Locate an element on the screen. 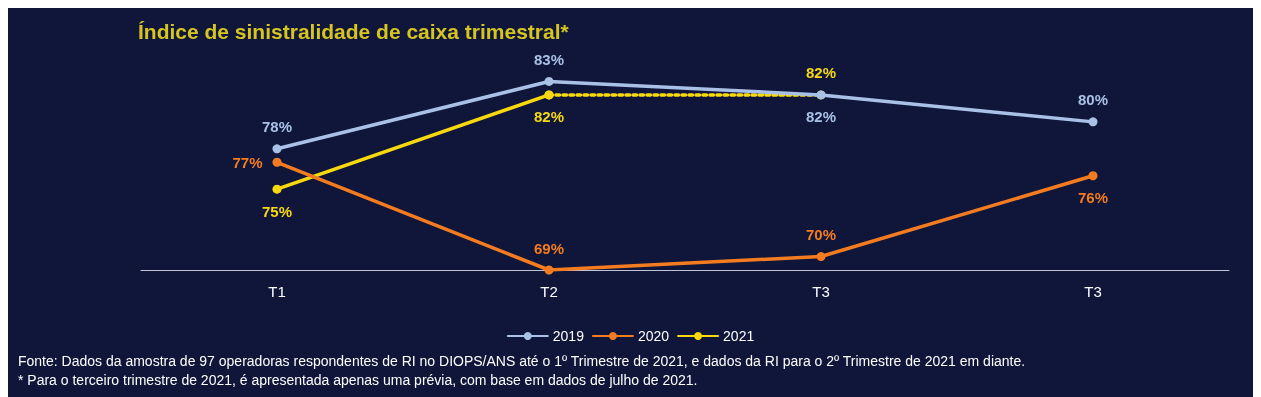 This screenshot has width=1261, height=397. source-note: Fonte: Dados da amostra de 97 operadoras respondentes de RI no DIOPS/ANS até o 1º Trimestre de 2021, e dados da RI para o 2º Trimestre de 2021 em diante. is located at coordinates (522, 361).